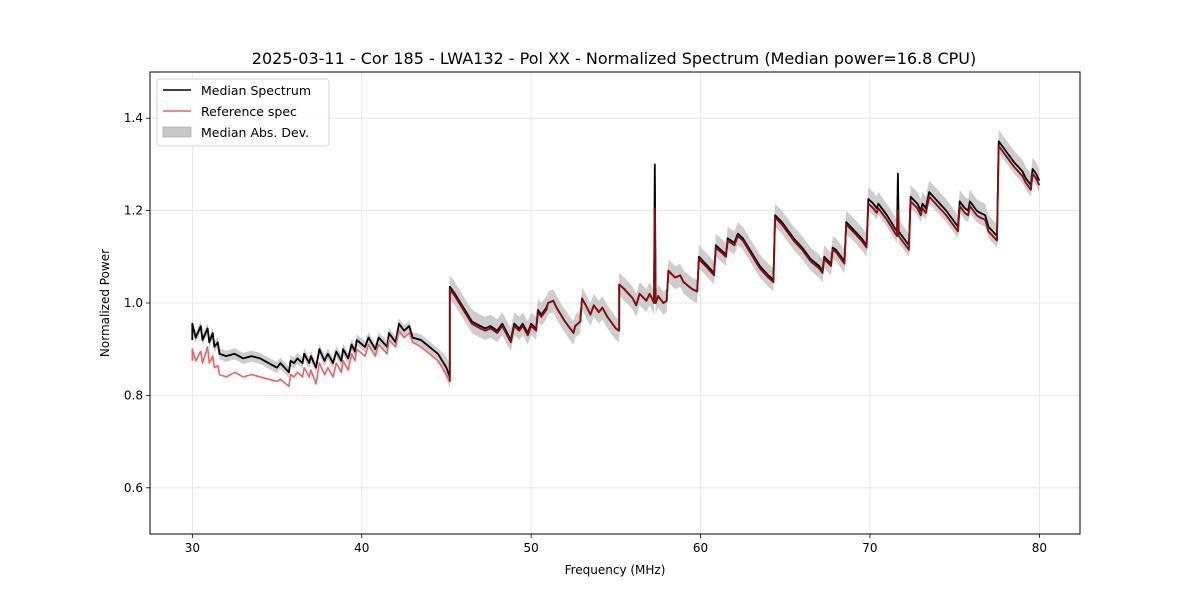 This screenshot has height=600, width=1200. I want to click on legend-box, so click(243, 112).